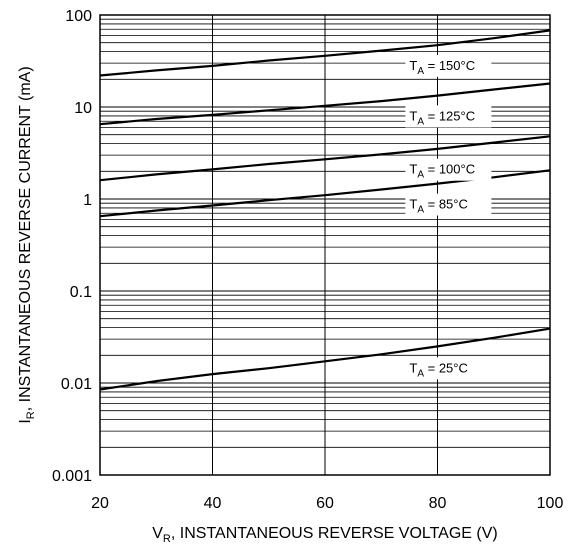  Describe the element at coordinates (72, 476) in the screenshot. I see `y-tick-label: 0.001` at that location.